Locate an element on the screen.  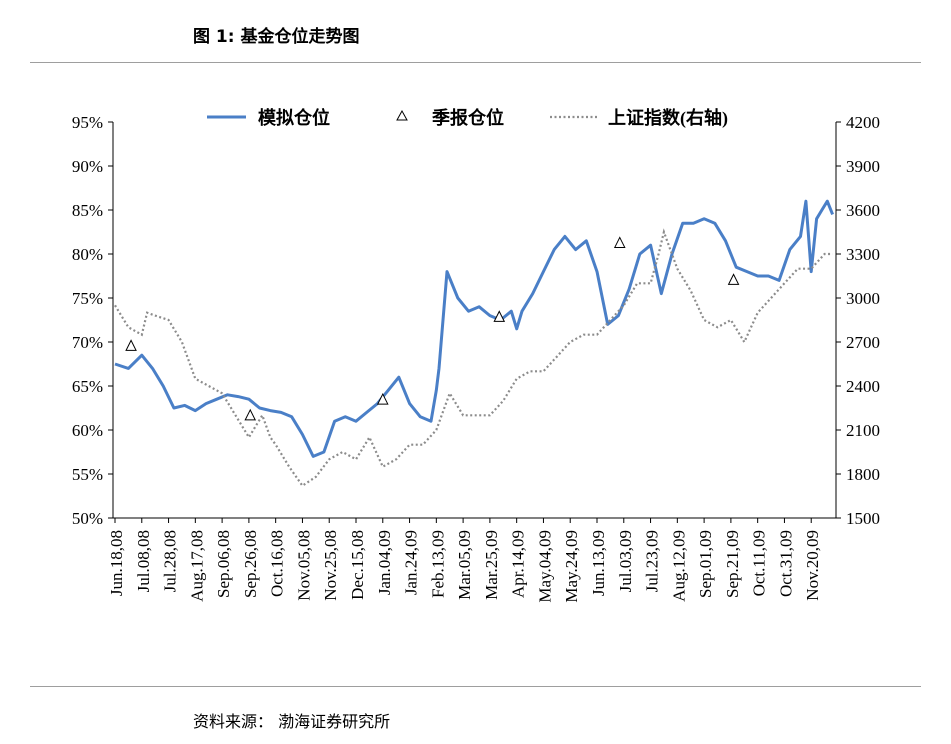
left-tick-label: 80% is located at coordinates (87, 254).